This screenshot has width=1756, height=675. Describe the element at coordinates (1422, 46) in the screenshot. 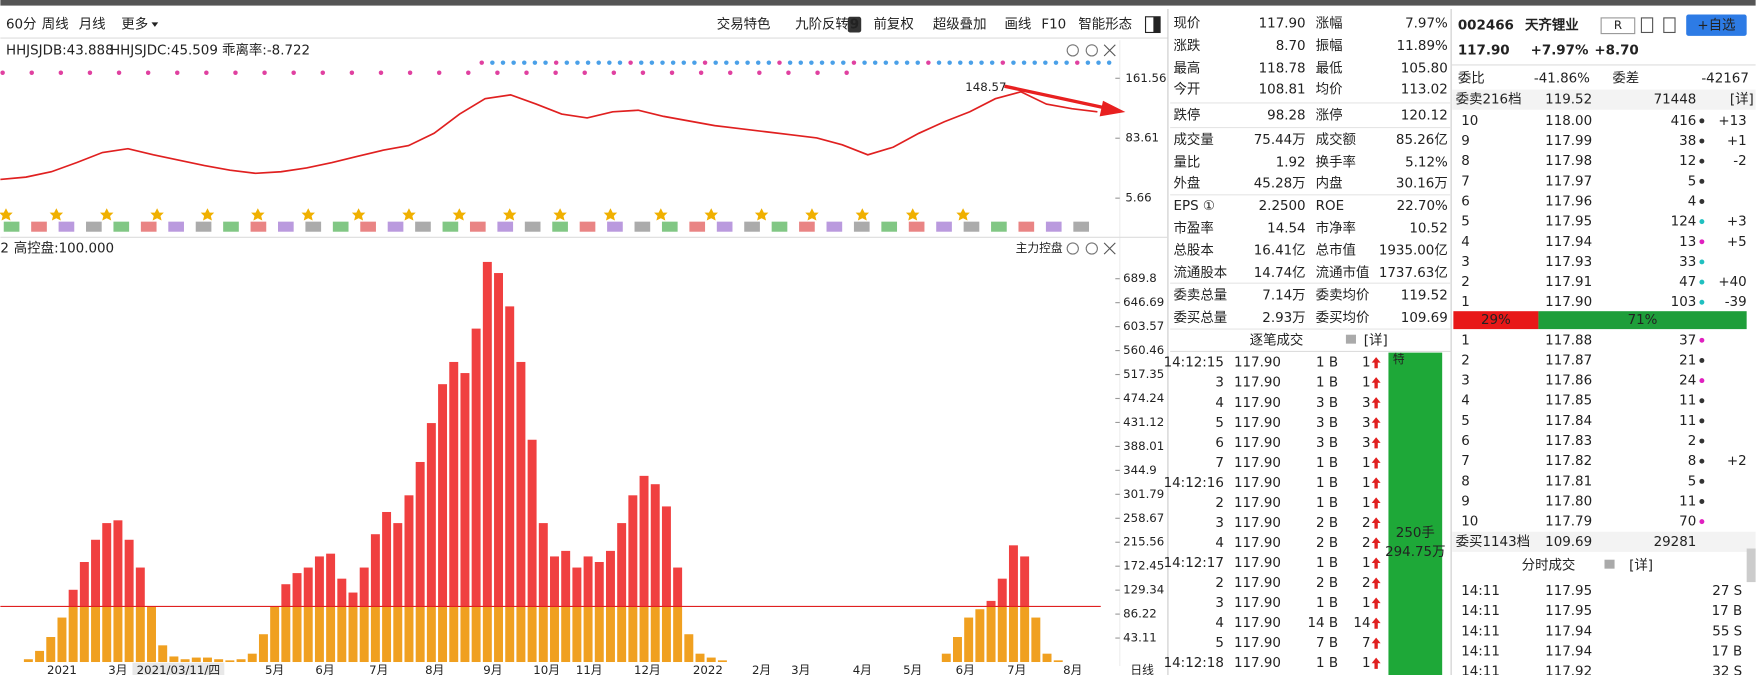

I see `quote-value: 11.89%` at that location.